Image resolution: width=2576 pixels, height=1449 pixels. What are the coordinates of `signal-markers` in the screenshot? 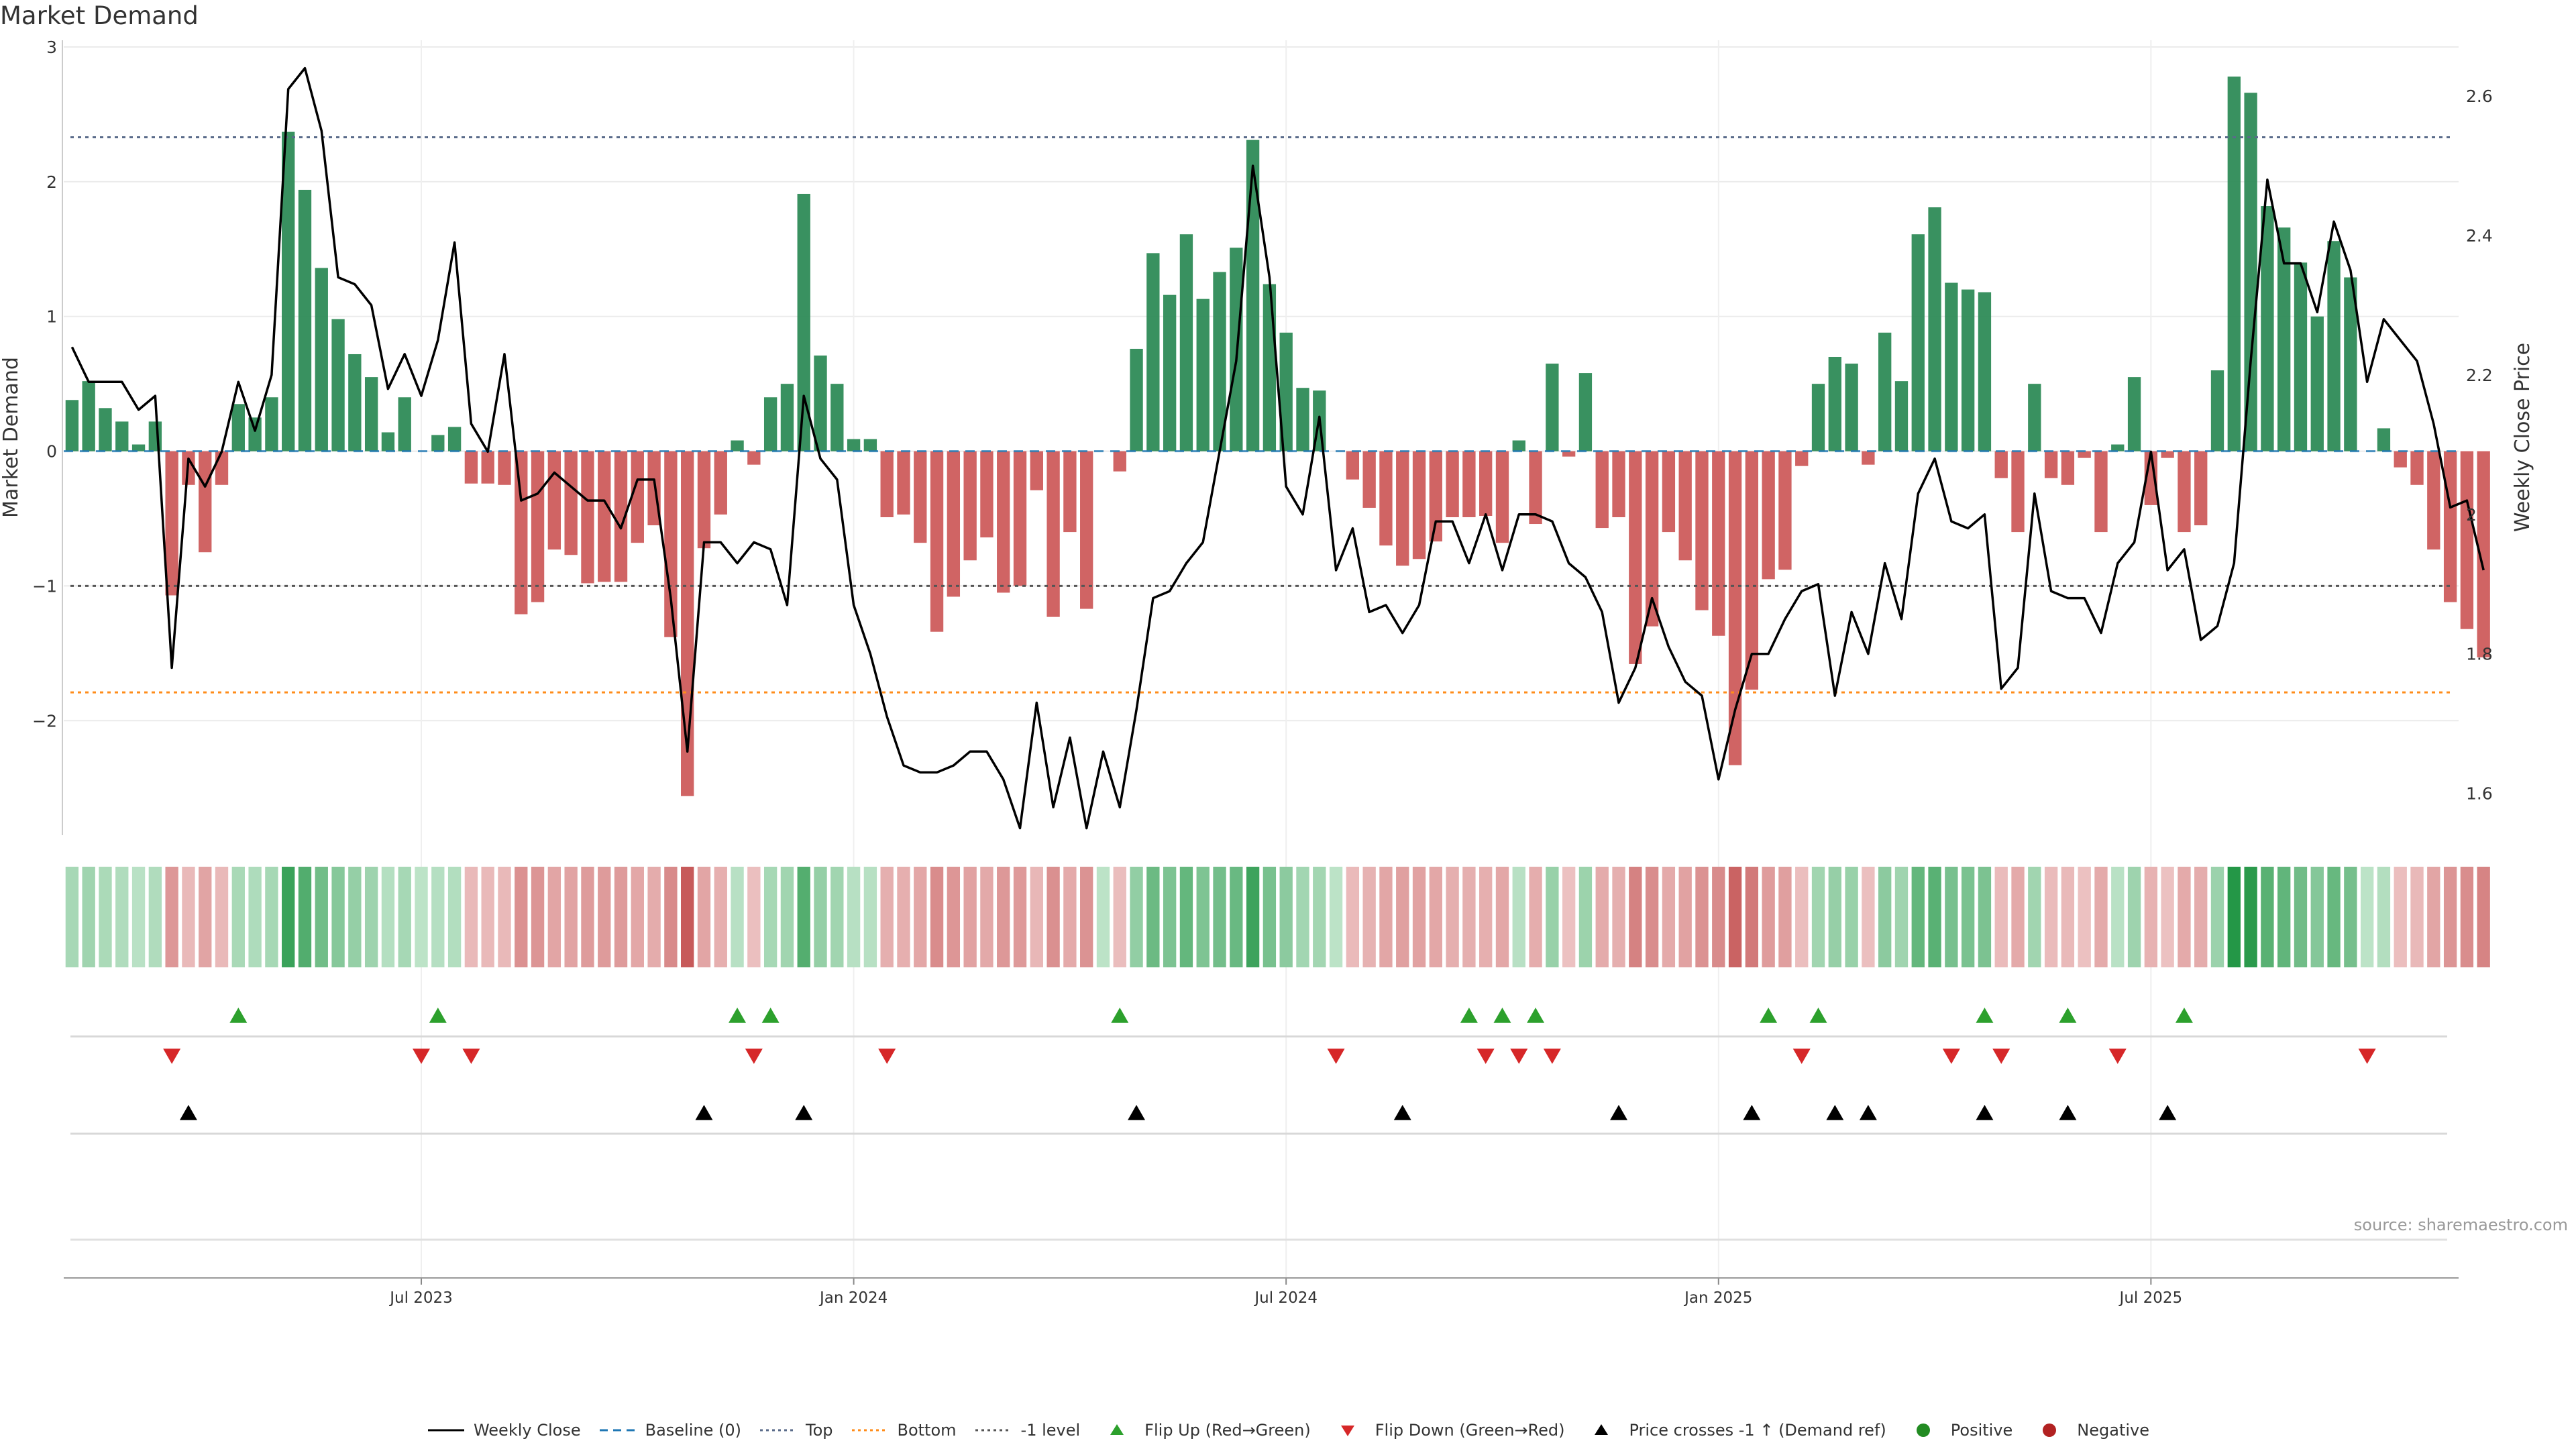 It's located at (1269, 1064).